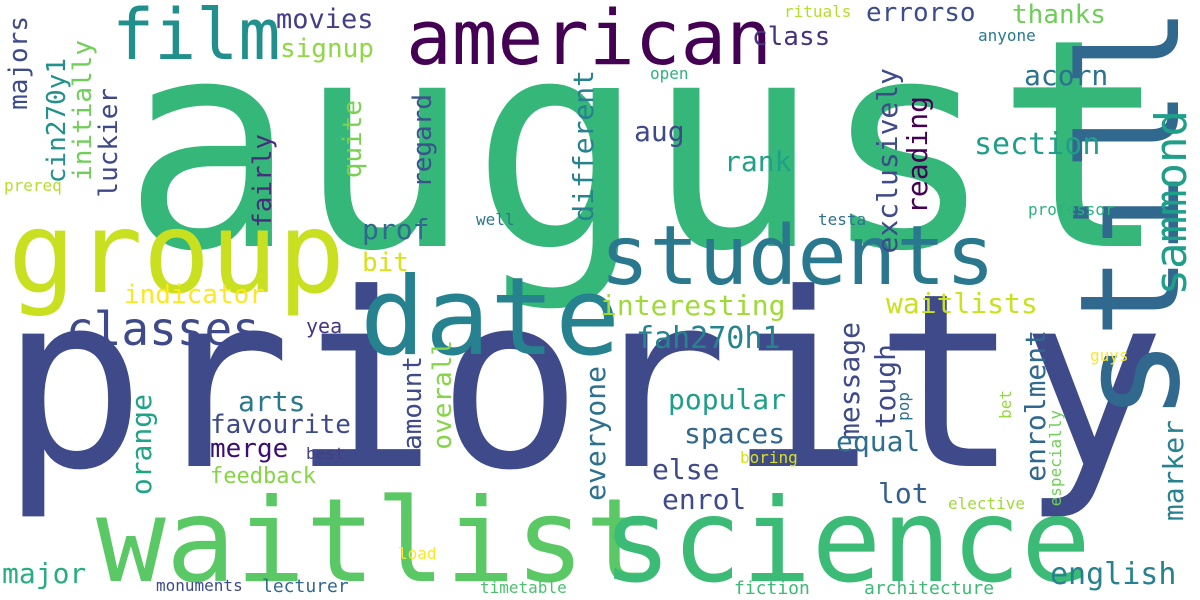  What do you see at coordinates (272, 401) in the screenshot?
I see `word-arts: arts` at bounding box center [272, 401].